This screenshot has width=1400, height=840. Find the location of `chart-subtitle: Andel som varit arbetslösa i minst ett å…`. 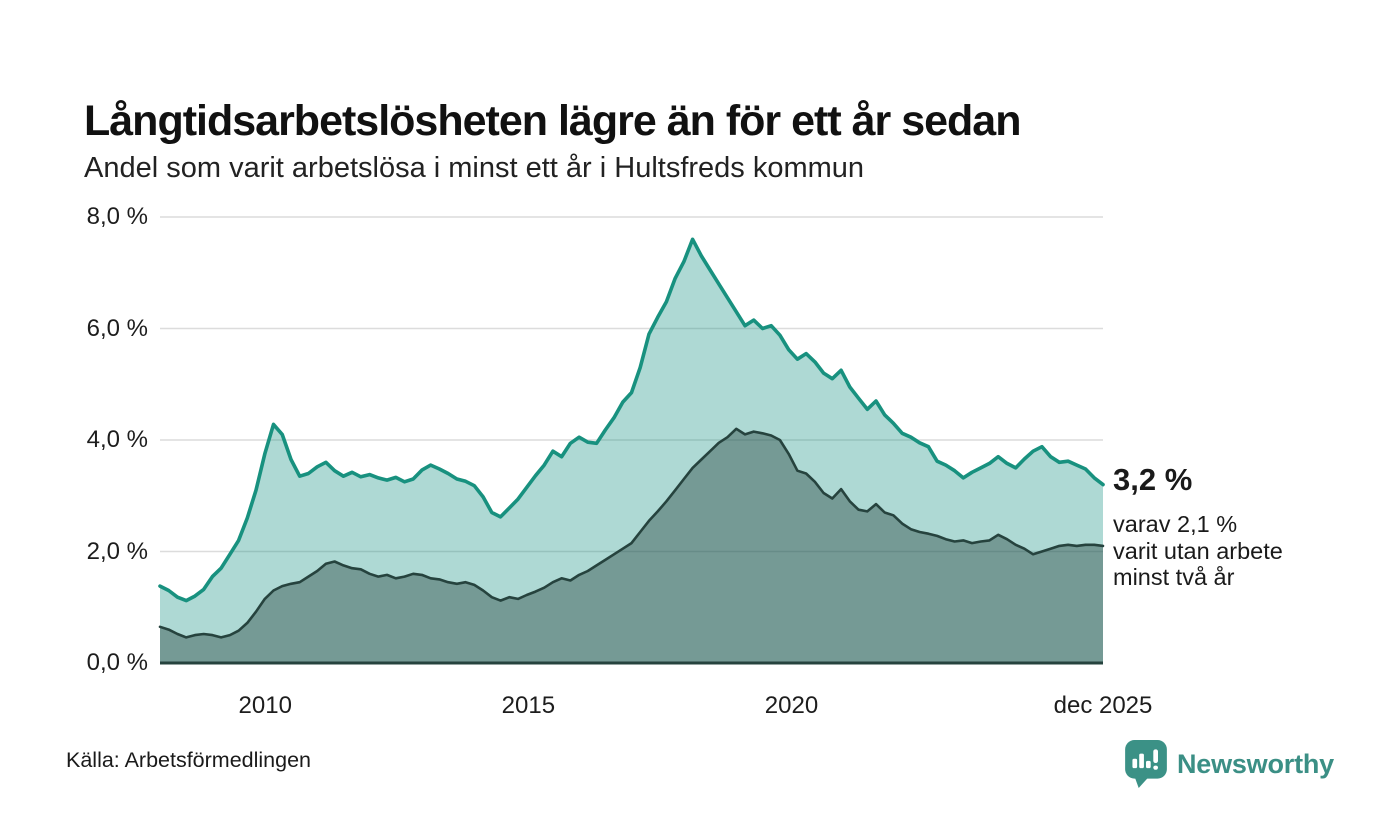

chart-subtitle: Andel som varit arbetslösa i minst ett å… is located at coordinates (474, 168).